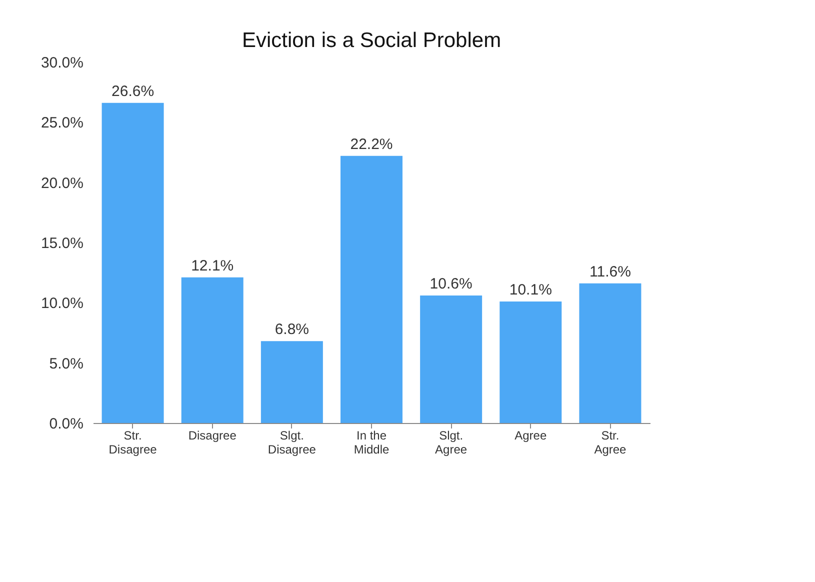  What do you see at coordinates (62, 123) in the screenshot?
I see `y-tick-label: 25.0%` at bounding box center [62, 123].